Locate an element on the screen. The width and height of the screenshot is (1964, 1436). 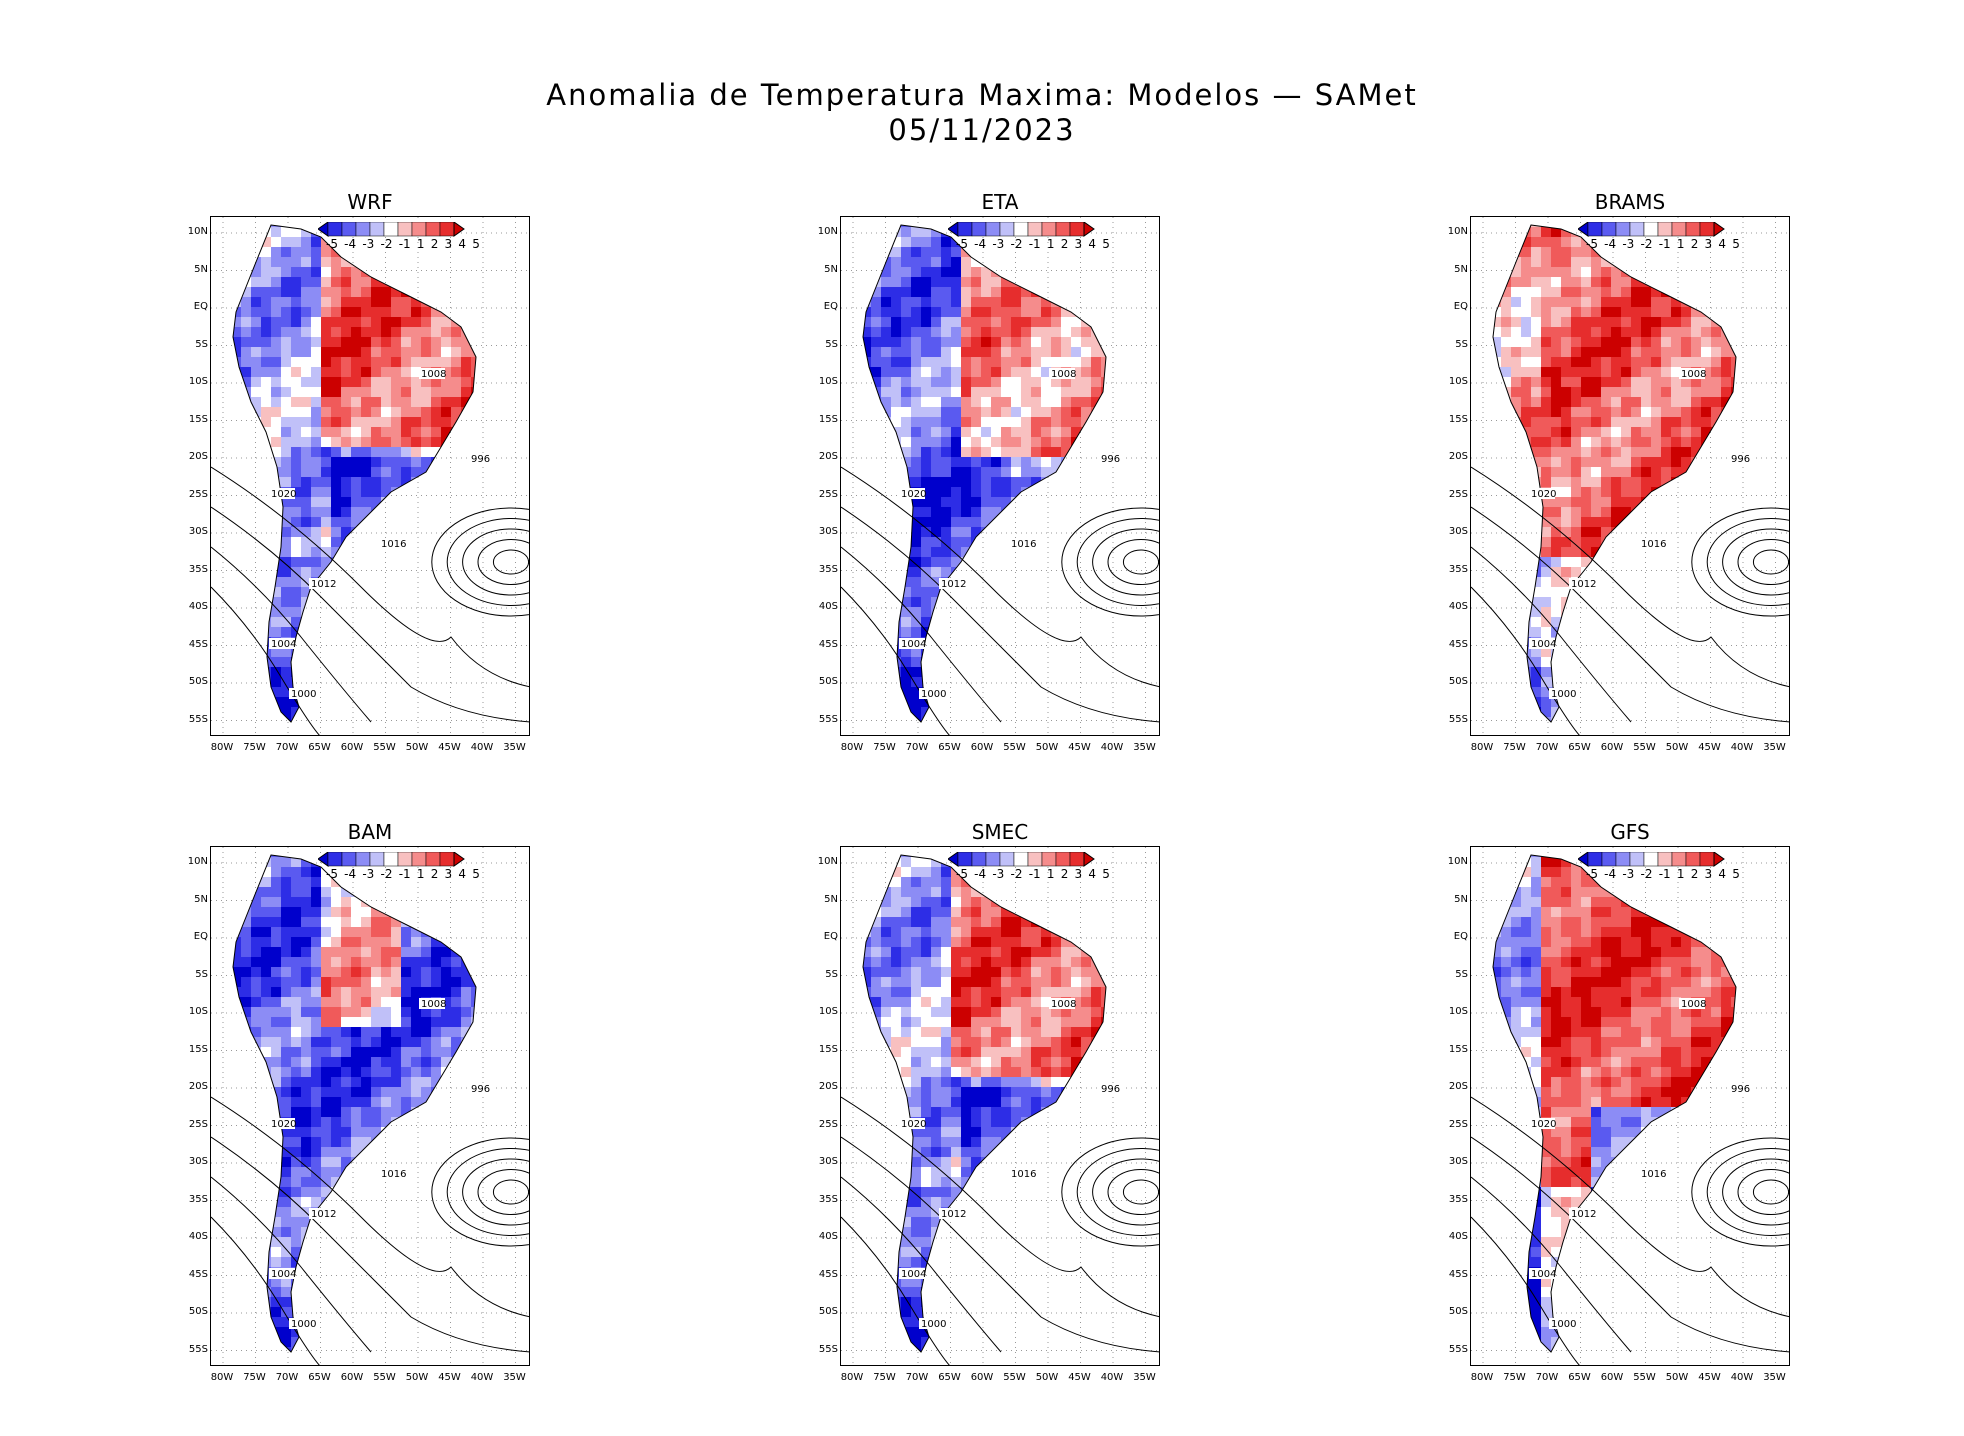
colorbar-tick-label: -3 is located at coordinates (998, 874).